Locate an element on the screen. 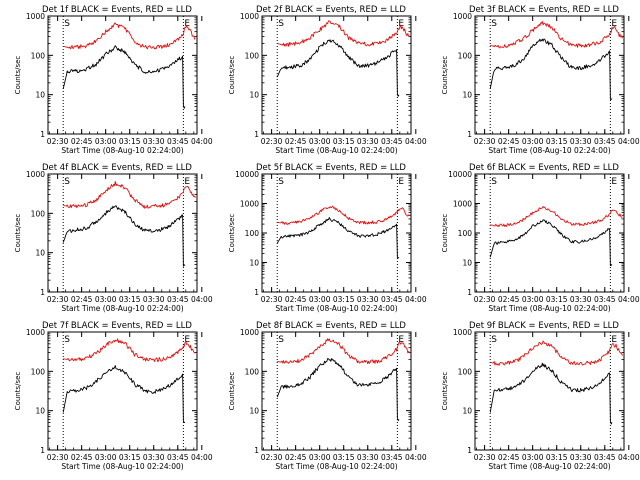 This screenshot has height=480, width=640. panel-title: Det 2f BLACK = Events, RED = LLD is located at coordinates (331, 10).